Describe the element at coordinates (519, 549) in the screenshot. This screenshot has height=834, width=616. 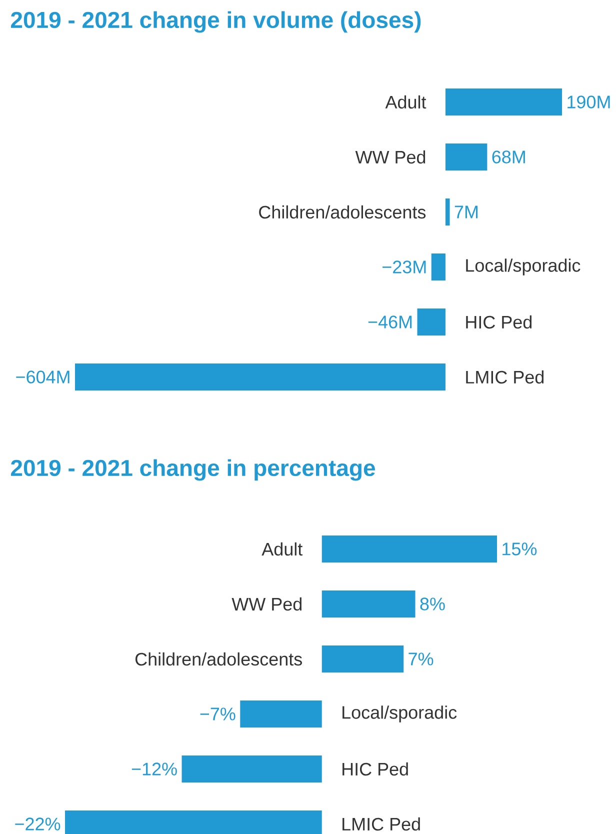
I see `data-label: 15%` at that location.